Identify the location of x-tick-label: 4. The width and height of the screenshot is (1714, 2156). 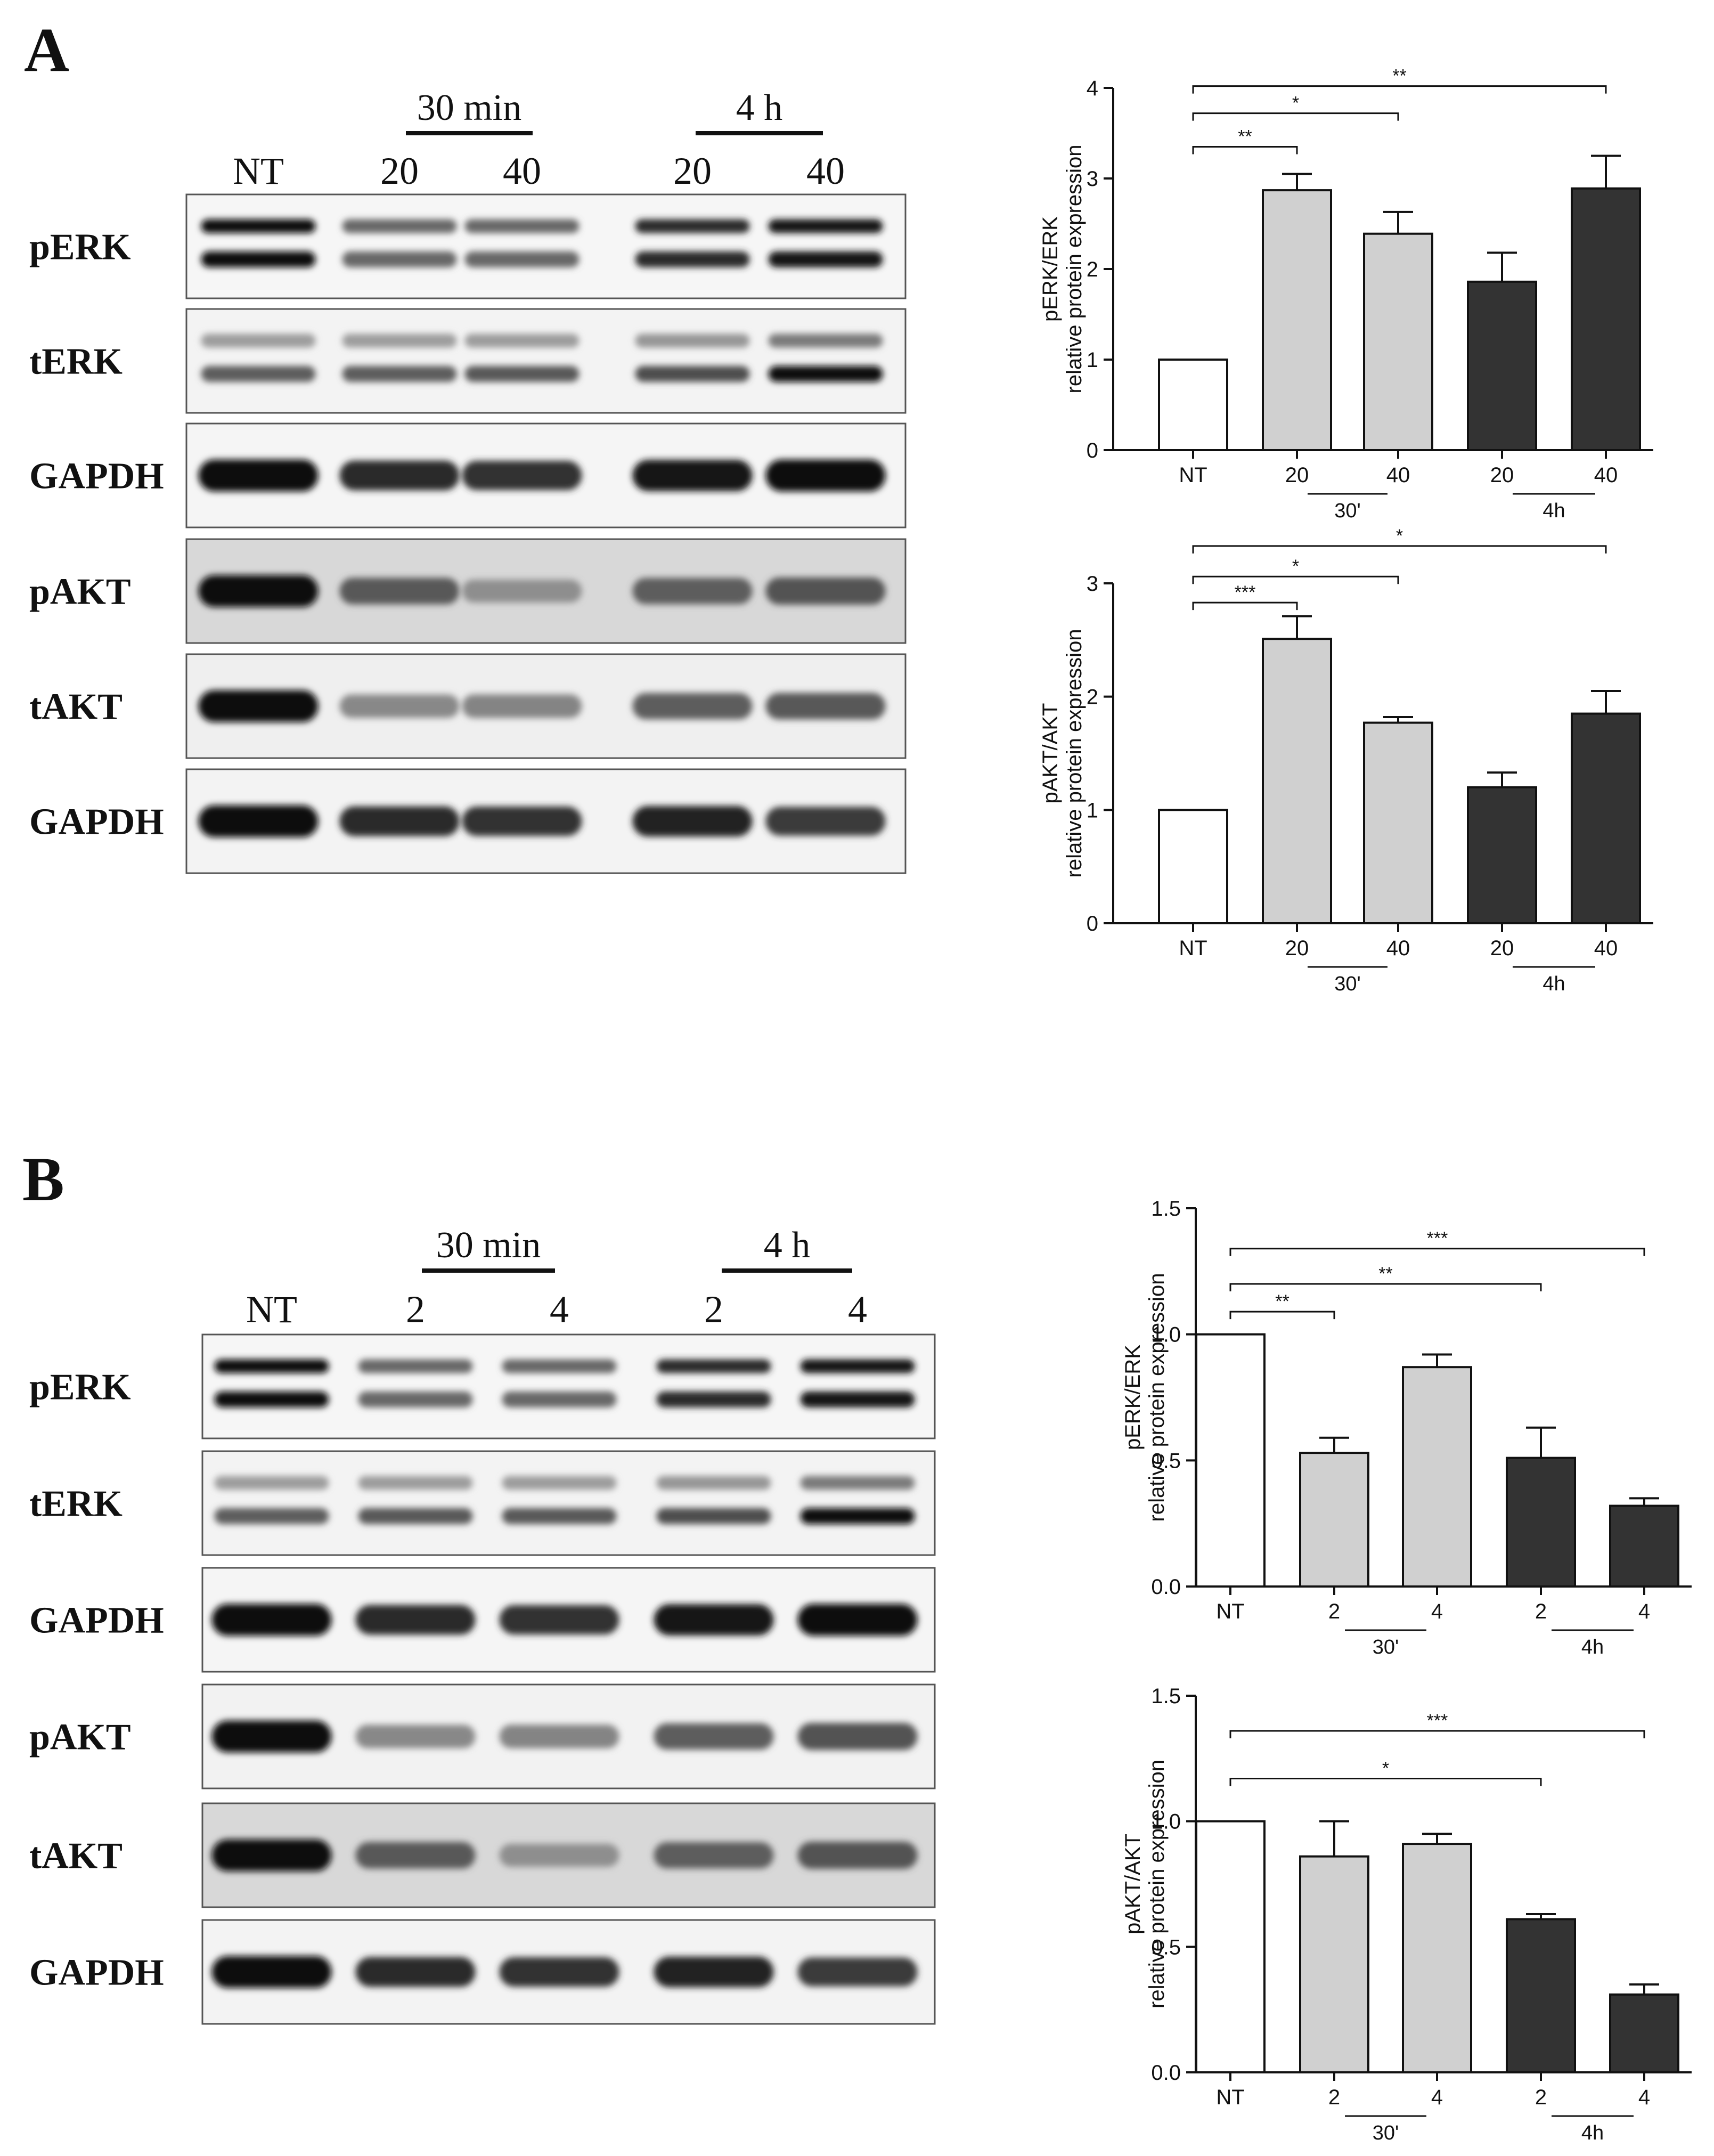
(1644, 2097).